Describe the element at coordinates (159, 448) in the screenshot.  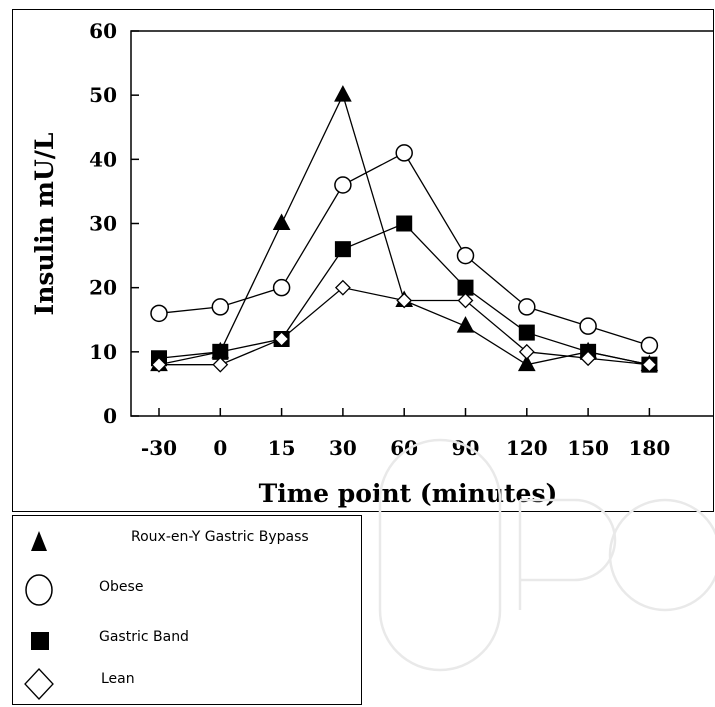
I see `x-tick-label: -30` at that location.